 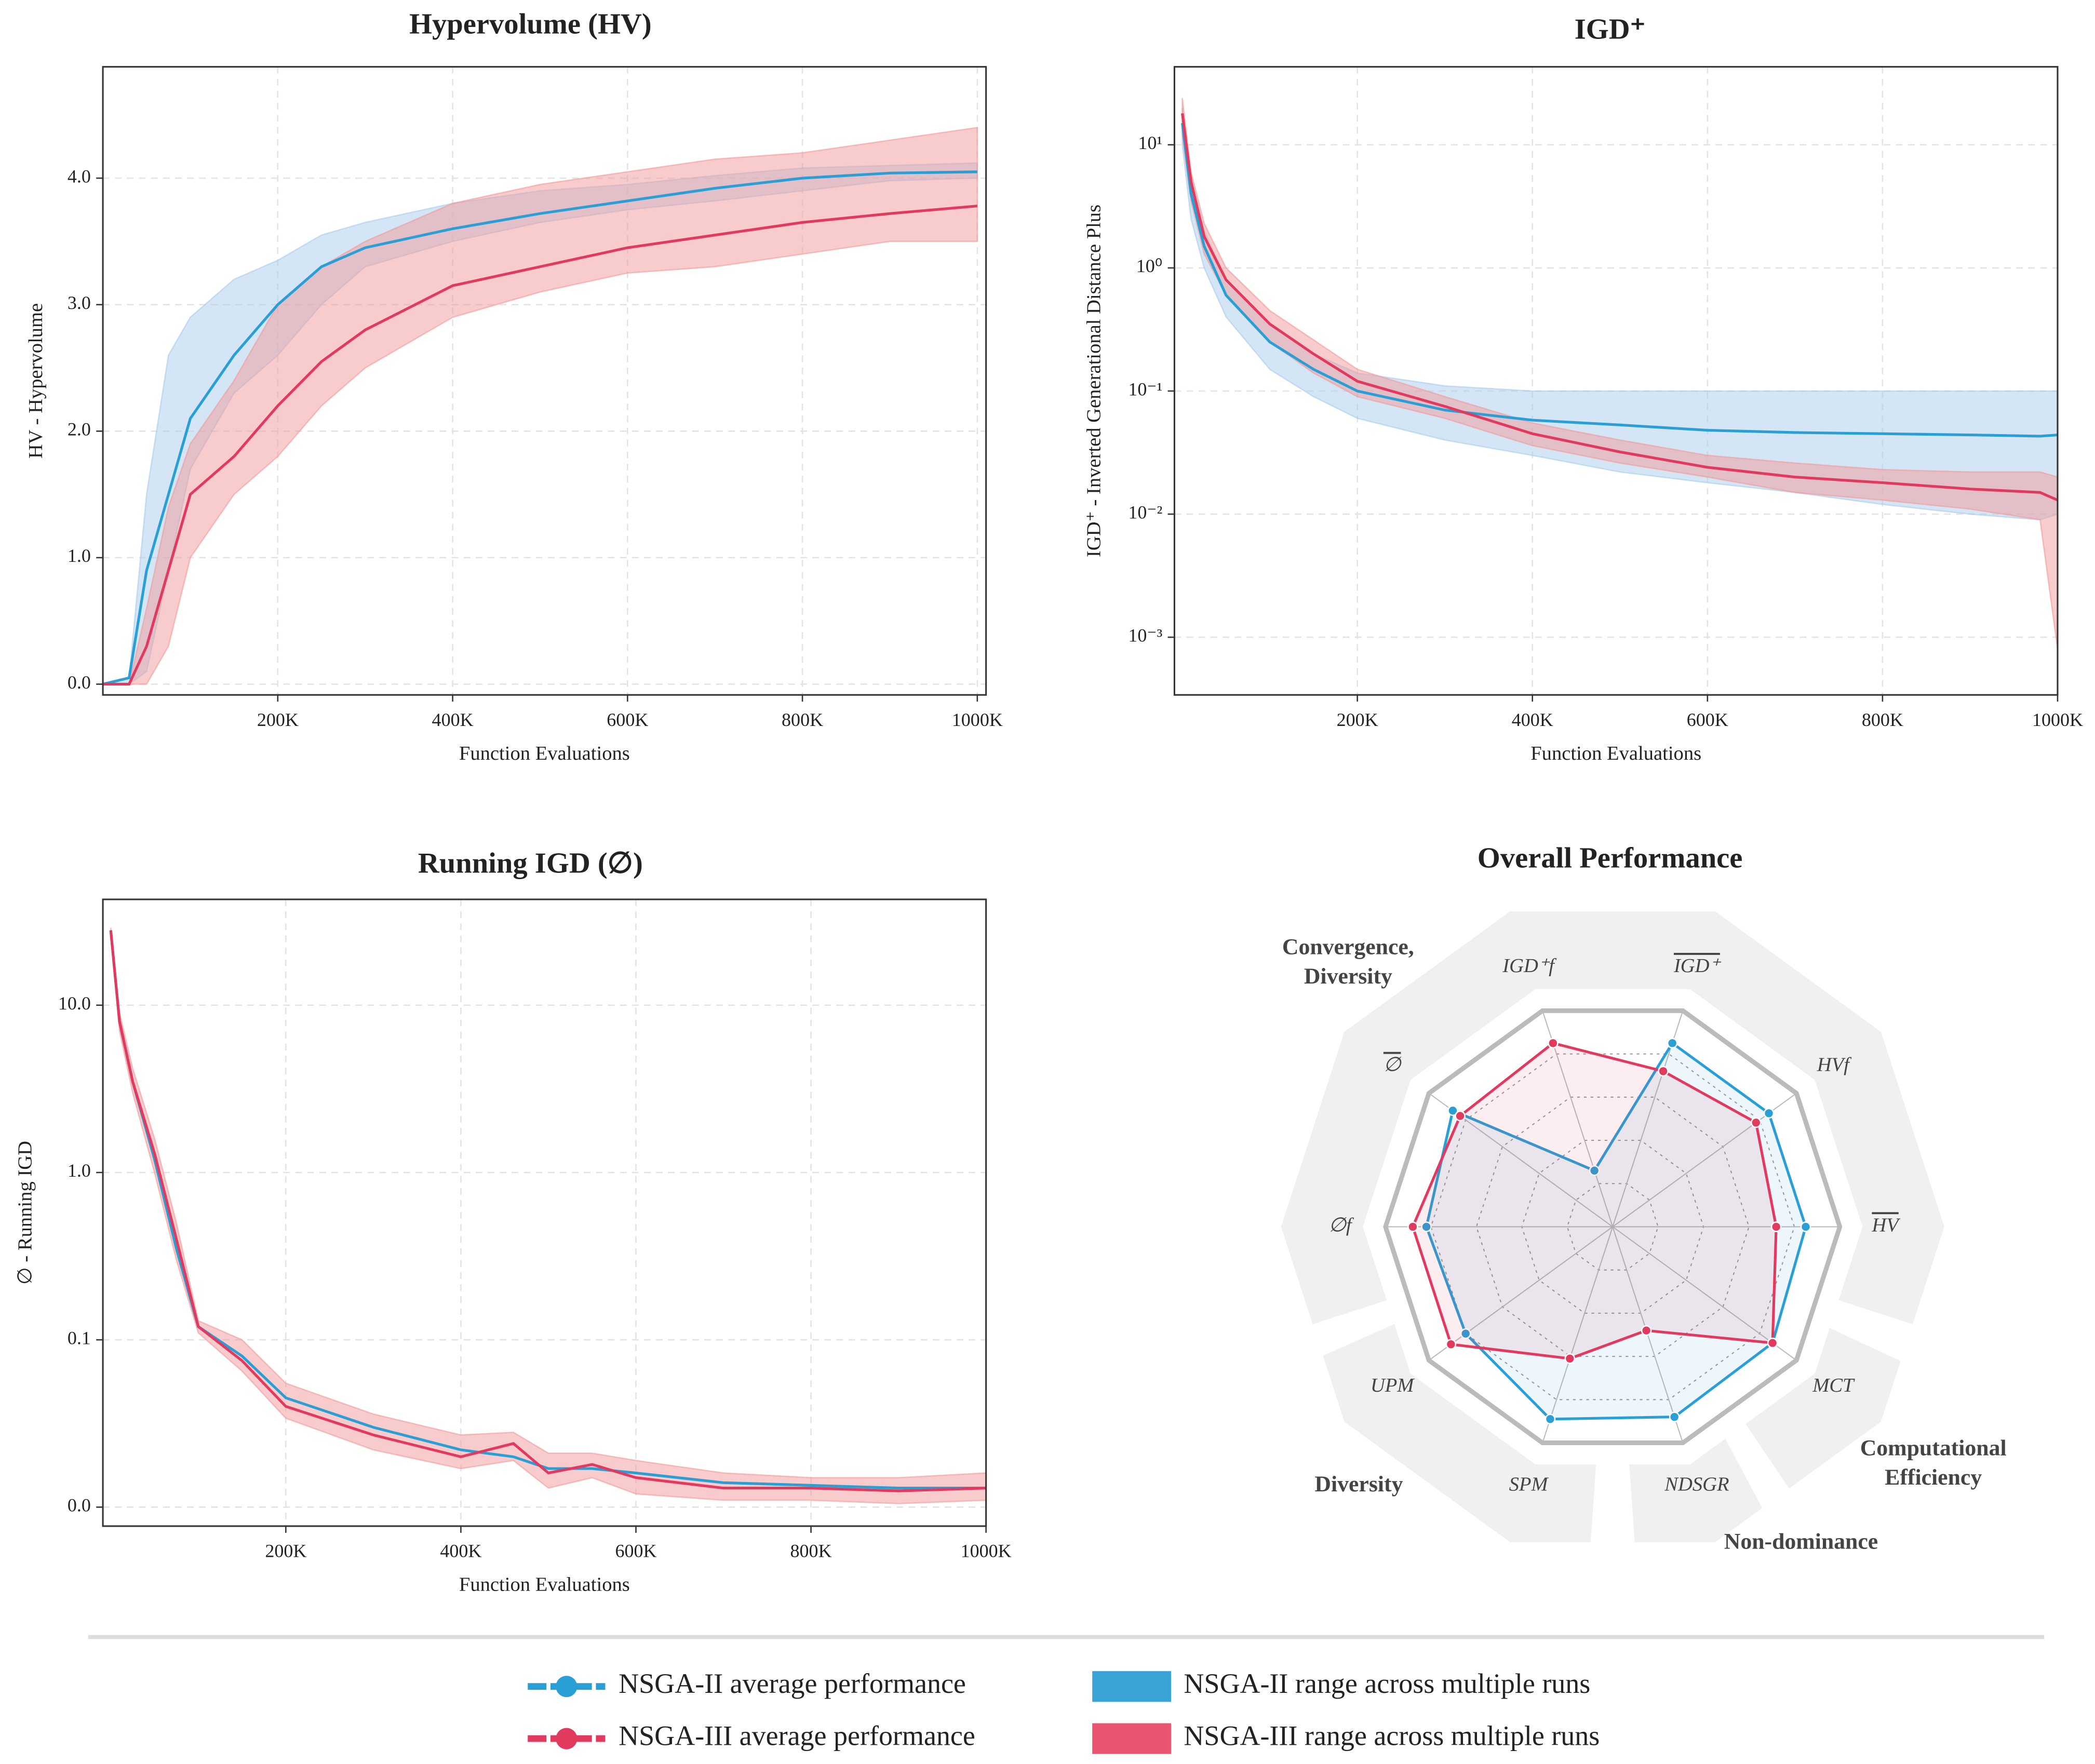 I want to click on y-tick-label: 10⁻³, so click(x=1145, y=635).